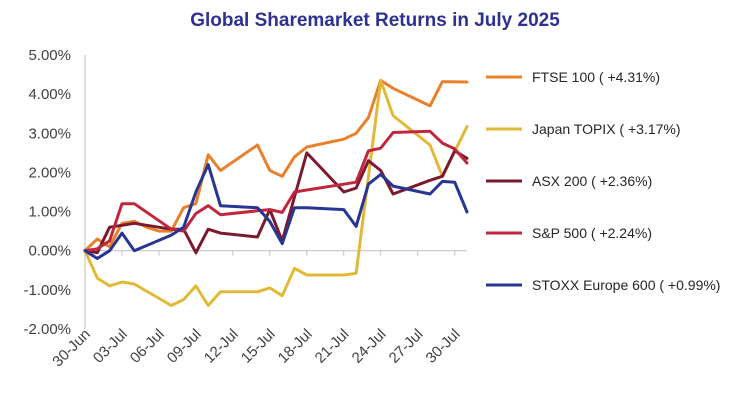  What do you see at coordinates (49, 212) in the screenshot?
I see `y-tick-label: 1.00%` at bounding box center [49, 212].